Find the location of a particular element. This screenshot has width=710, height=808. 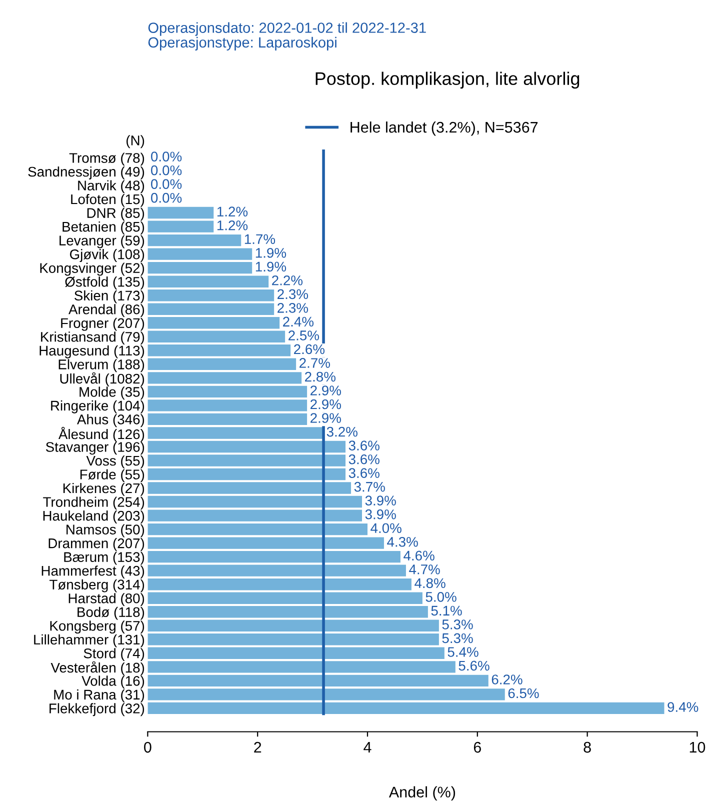

y-tick-label: Trondheim (254) is located at coordinates (93, 503).